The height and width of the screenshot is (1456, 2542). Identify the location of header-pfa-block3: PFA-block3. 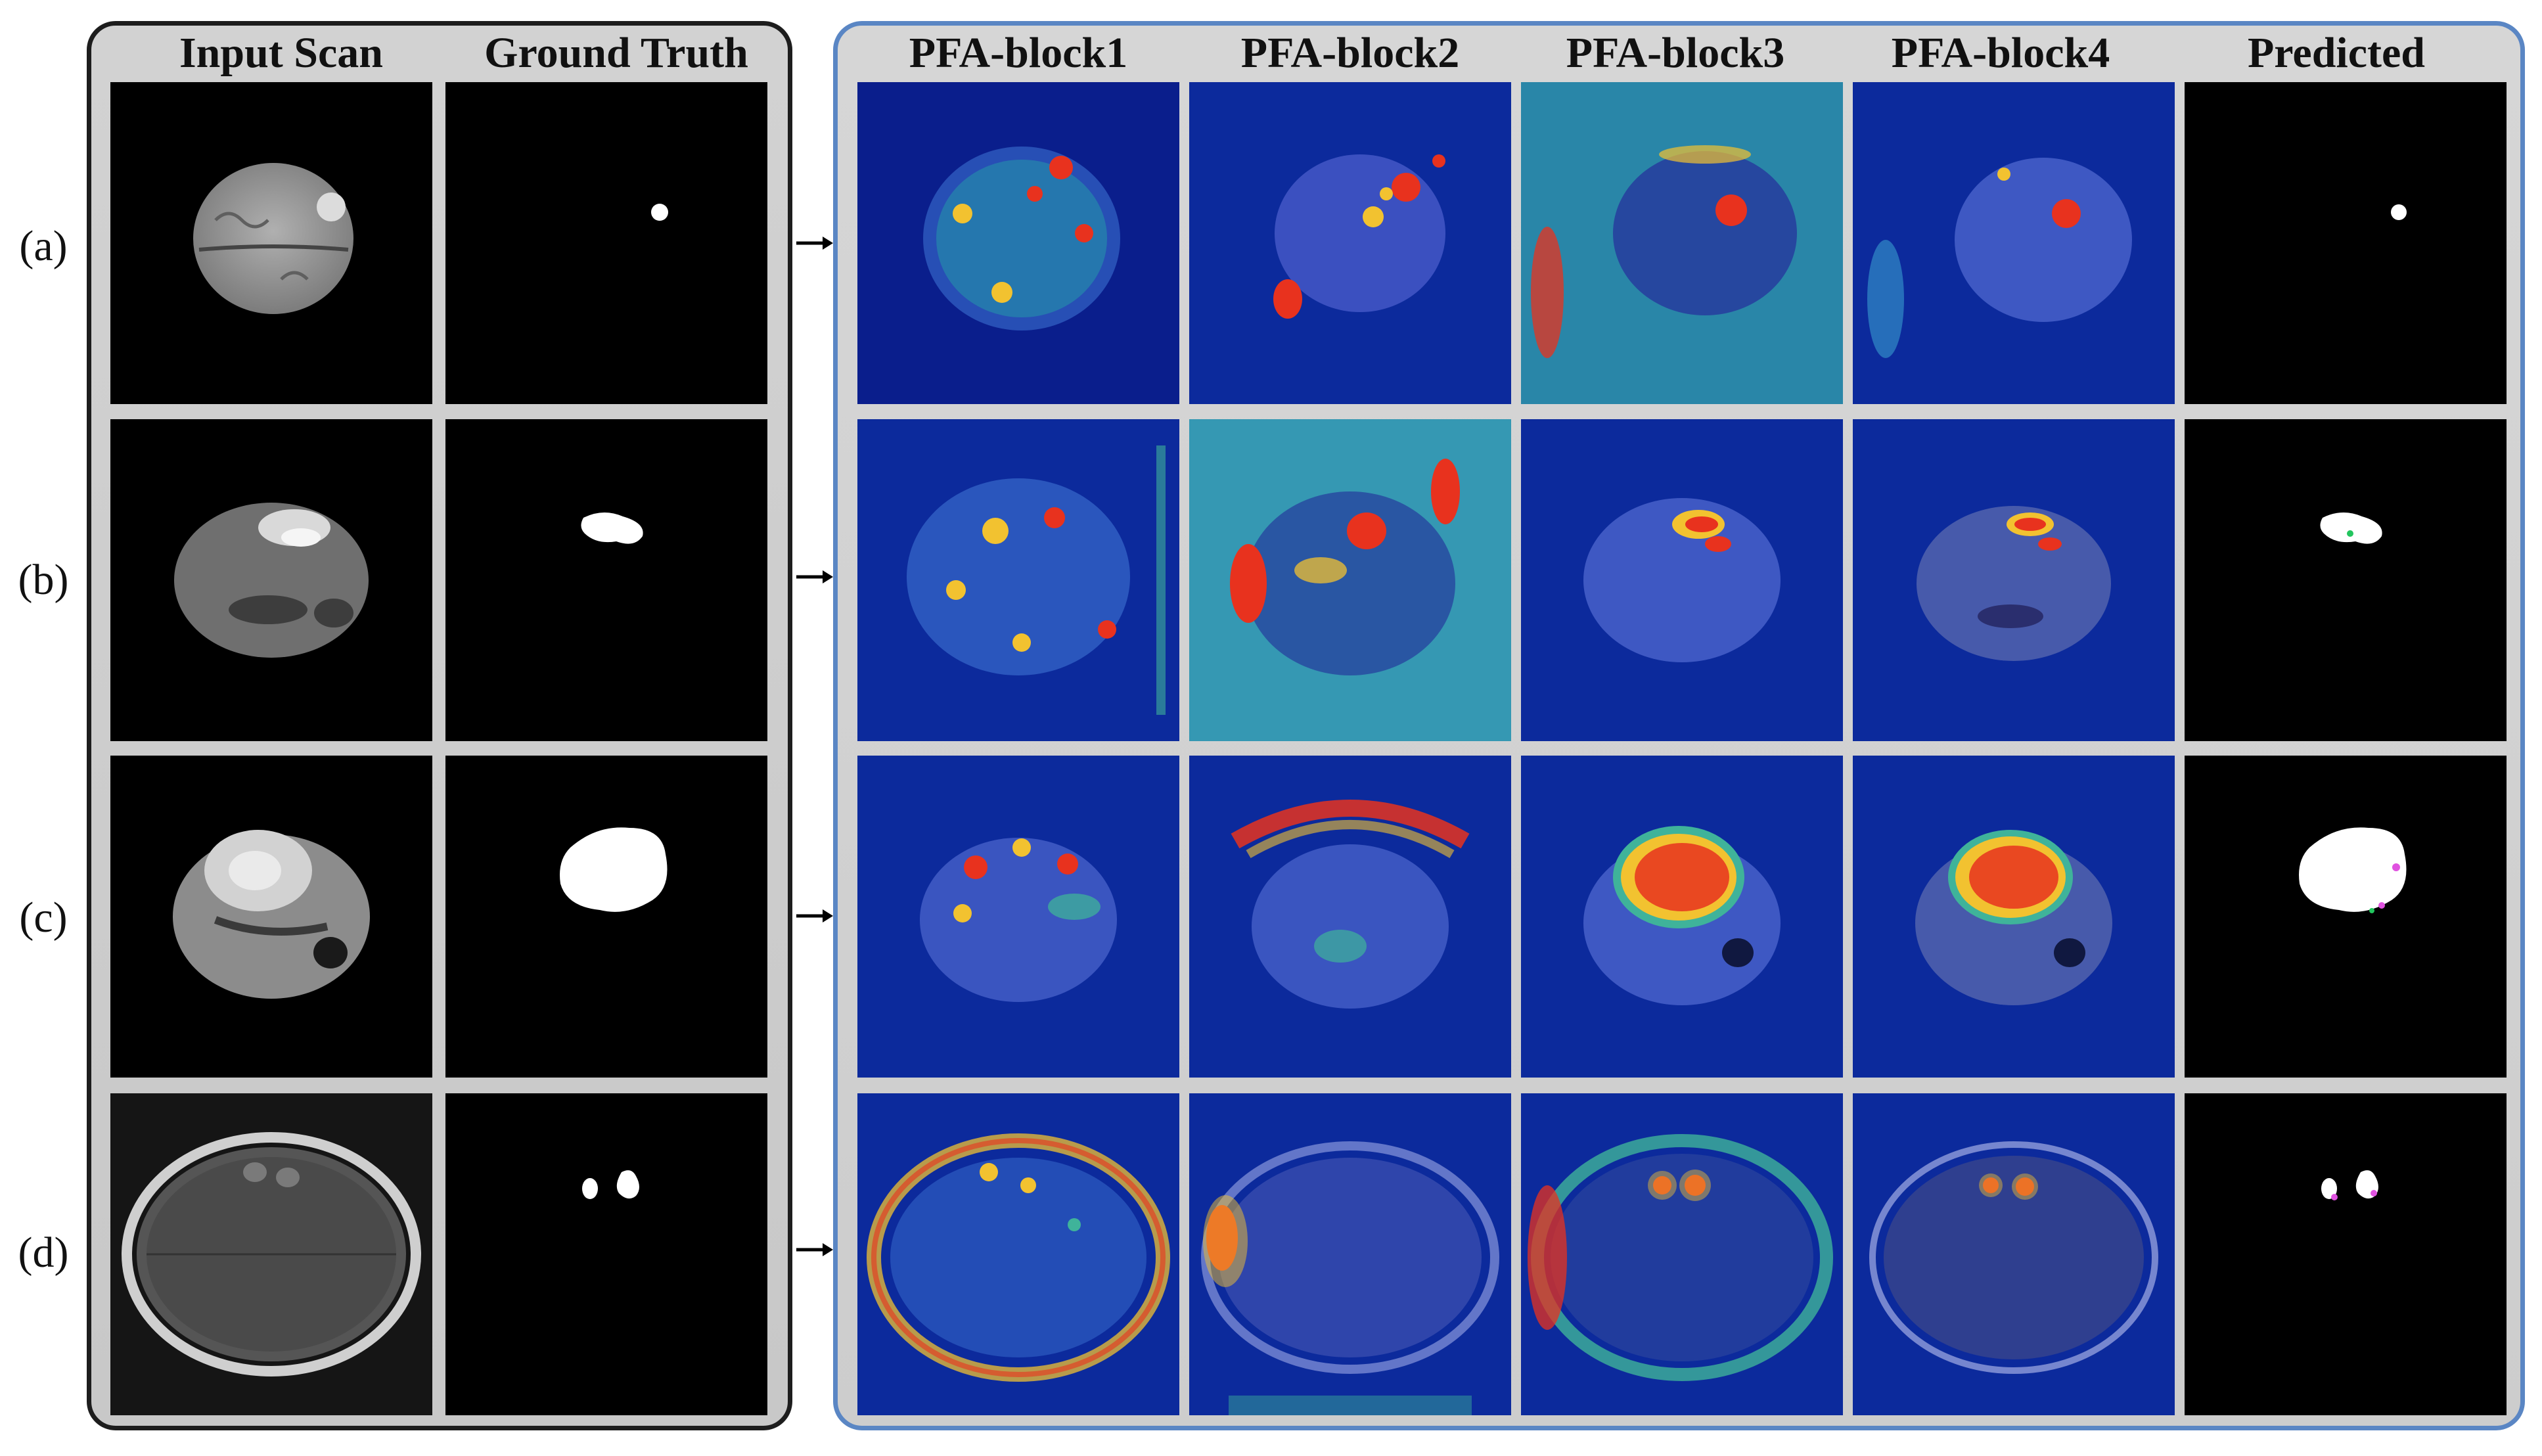
(1675, 53).